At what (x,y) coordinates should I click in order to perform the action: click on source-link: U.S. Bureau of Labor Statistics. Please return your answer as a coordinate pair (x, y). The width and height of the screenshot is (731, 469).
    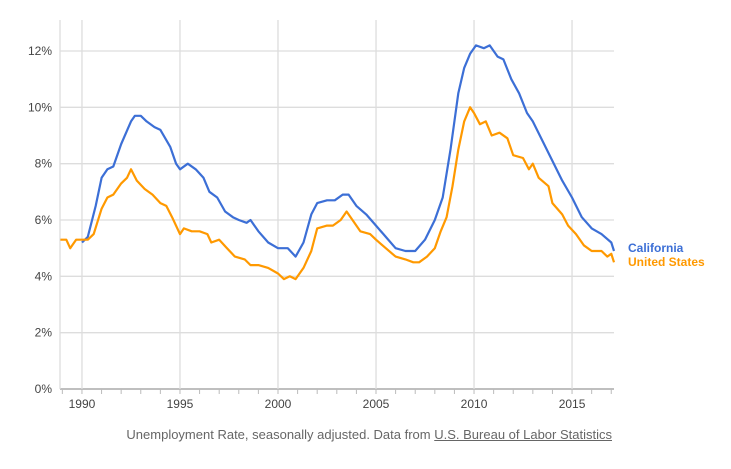
    Looking at the image, I should click on (523, 434).